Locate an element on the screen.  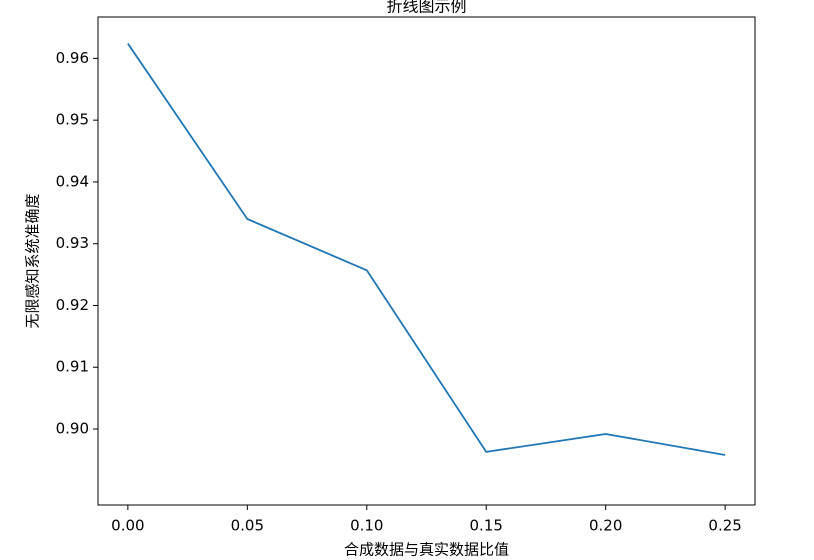
y-tick-label: 0.93 is located at coordinates (72, 243).